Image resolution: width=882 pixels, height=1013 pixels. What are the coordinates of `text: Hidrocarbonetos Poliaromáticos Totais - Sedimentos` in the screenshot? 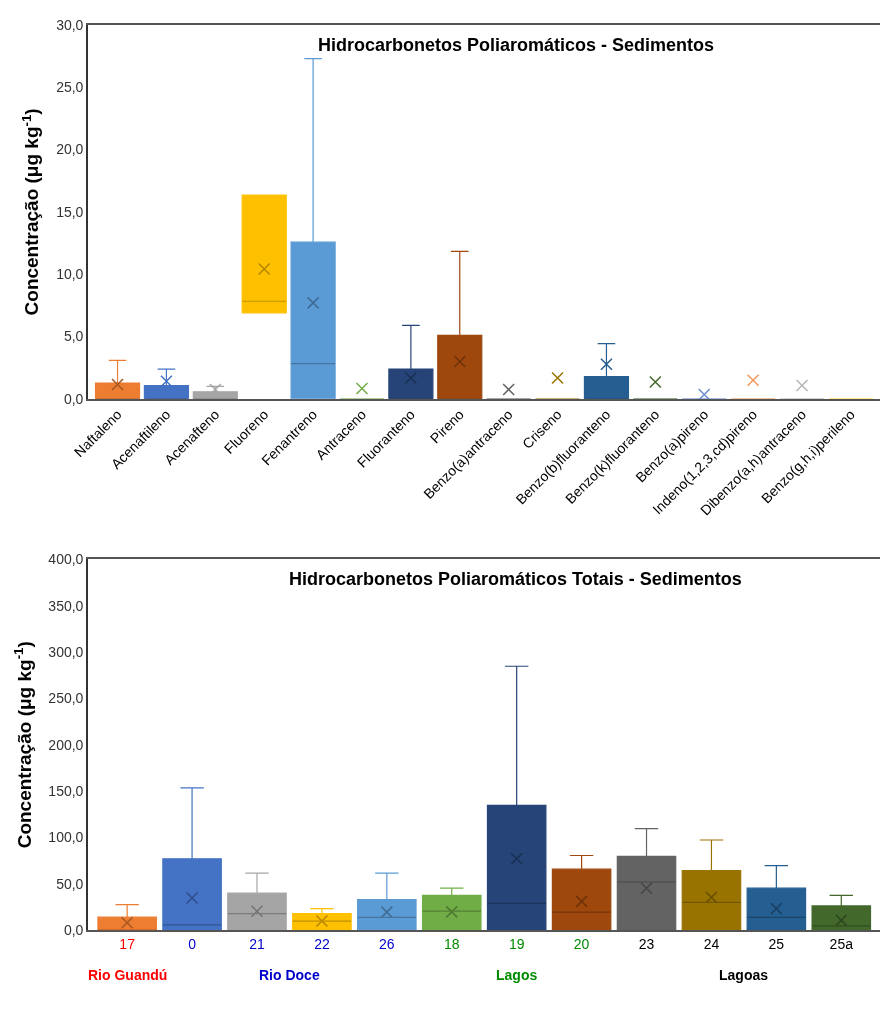 It's located at (515, 579).